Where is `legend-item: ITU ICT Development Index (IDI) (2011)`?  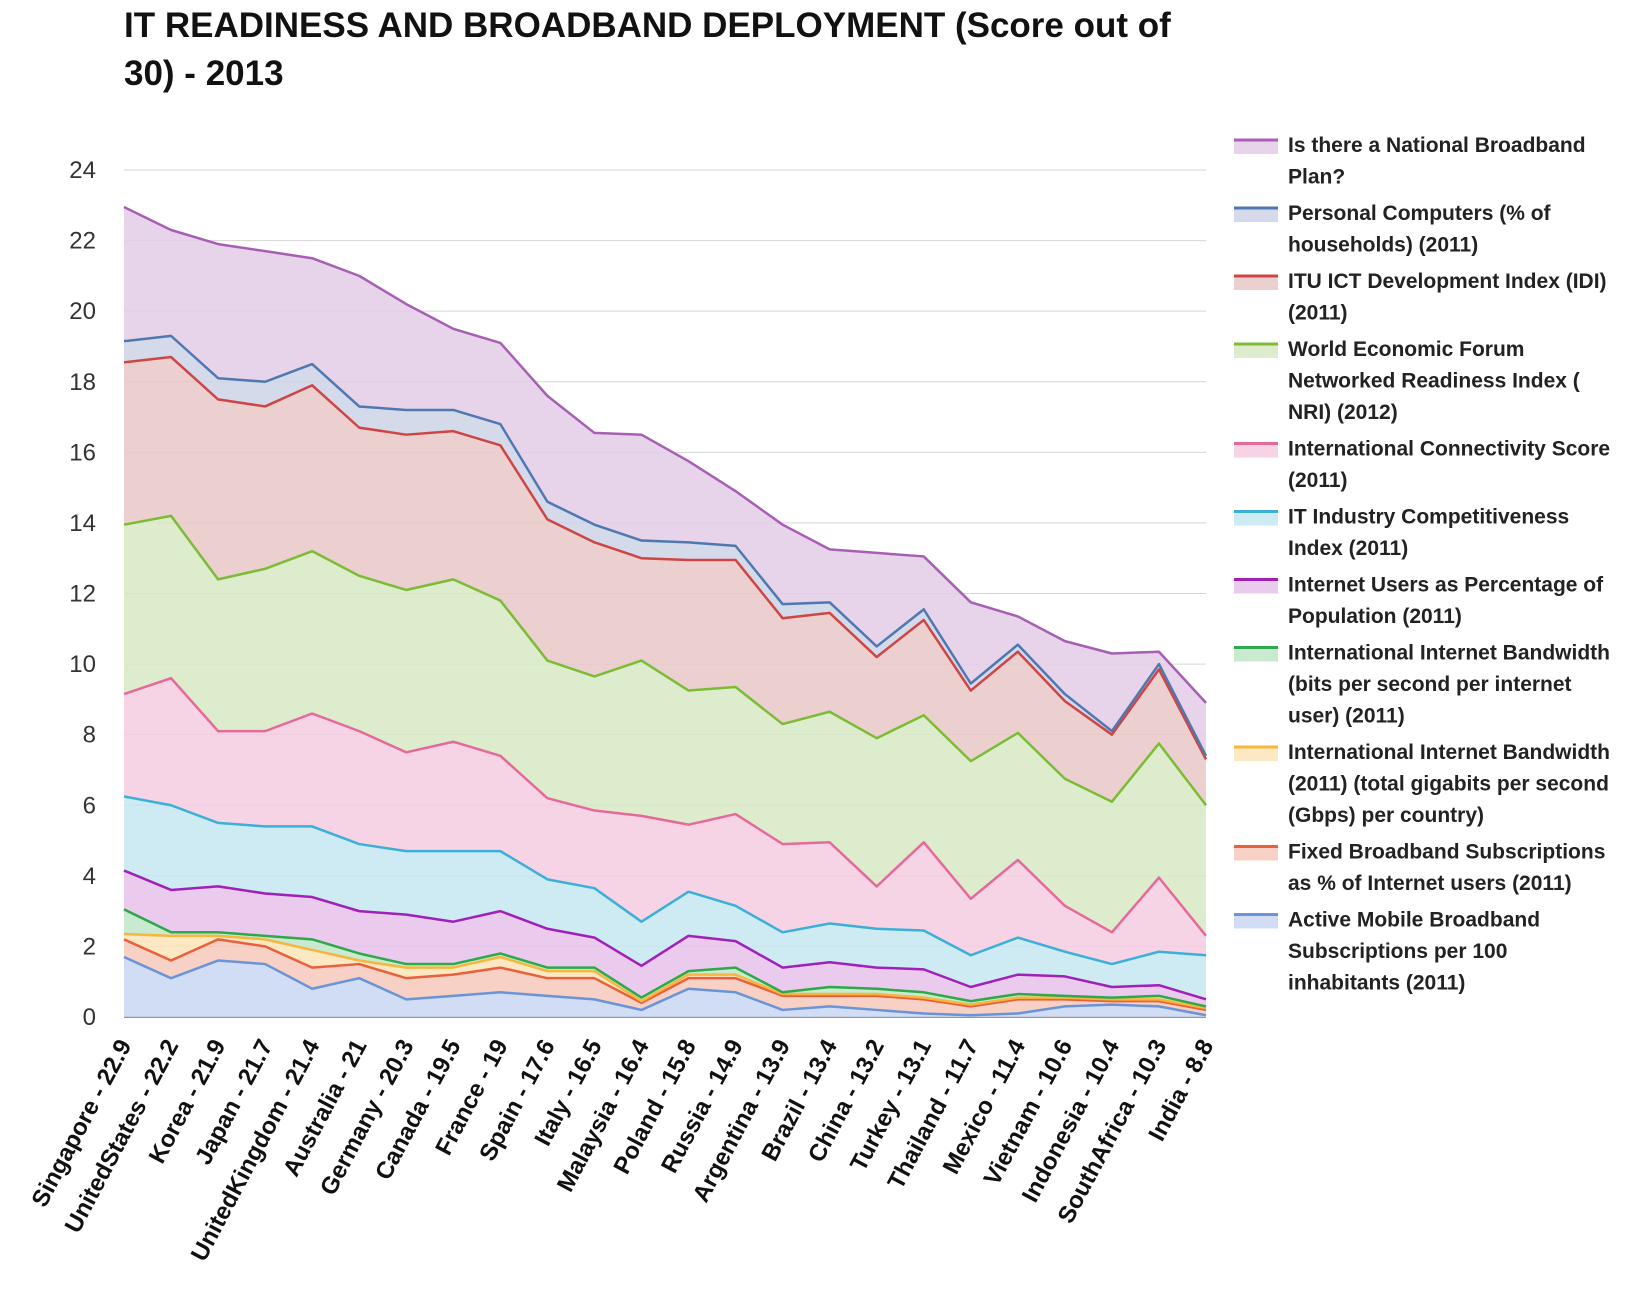
legend-item: ITU ICT Development Index (IDI) (2011) is located at coordinates (1420, 297).